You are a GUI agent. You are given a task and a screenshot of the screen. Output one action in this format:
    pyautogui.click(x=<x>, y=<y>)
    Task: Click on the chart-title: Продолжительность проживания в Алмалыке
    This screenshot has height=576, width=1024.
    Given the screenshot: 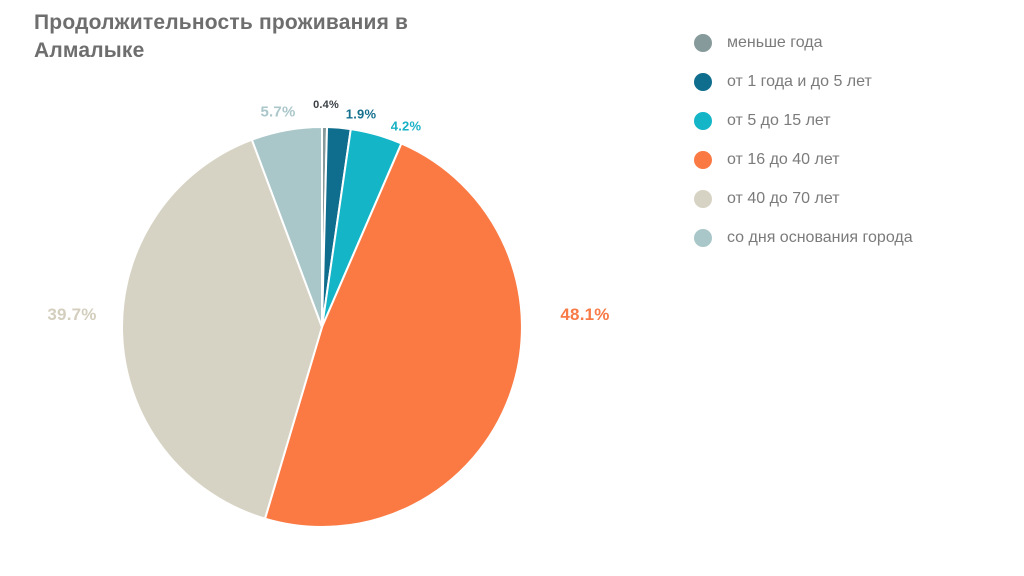 What is the action you would take?
    pyautogui.click(x=221, y=36)
    